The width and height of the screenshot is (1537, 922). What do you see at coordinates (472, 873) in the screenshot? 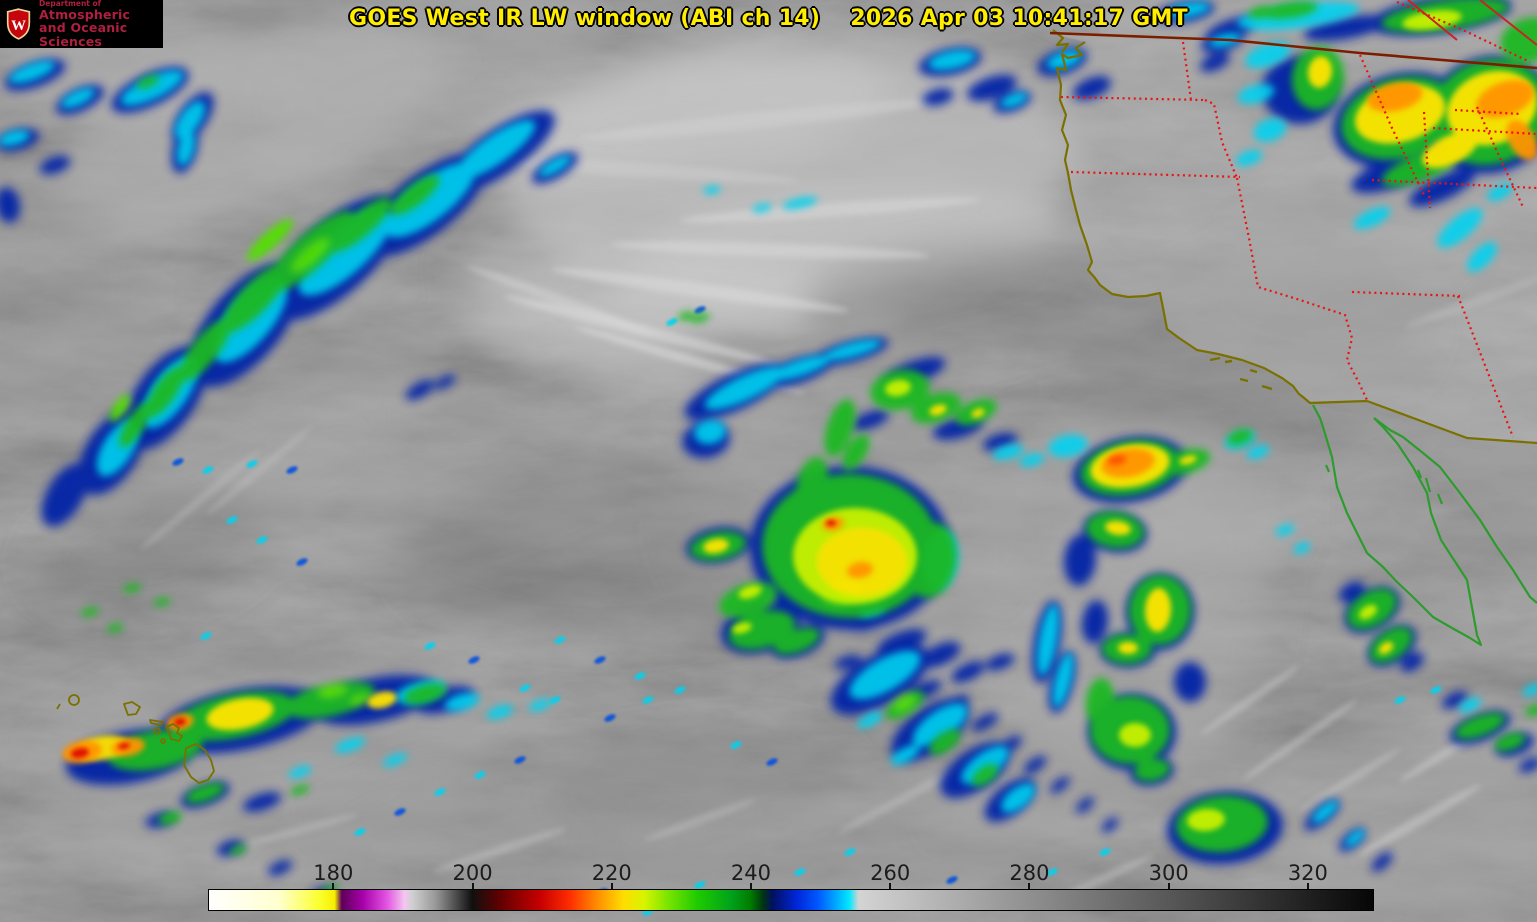
I see `colorbar-tick-label: 200` at bounding box center [472, 873].